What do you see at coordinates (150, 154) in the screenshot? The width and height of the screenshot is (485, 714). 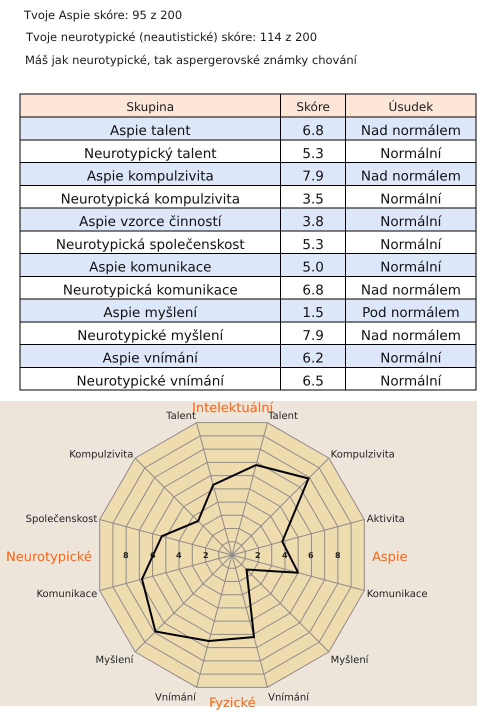 I see `category-label: Neurotypický talent` at bounding box center [150, 154].